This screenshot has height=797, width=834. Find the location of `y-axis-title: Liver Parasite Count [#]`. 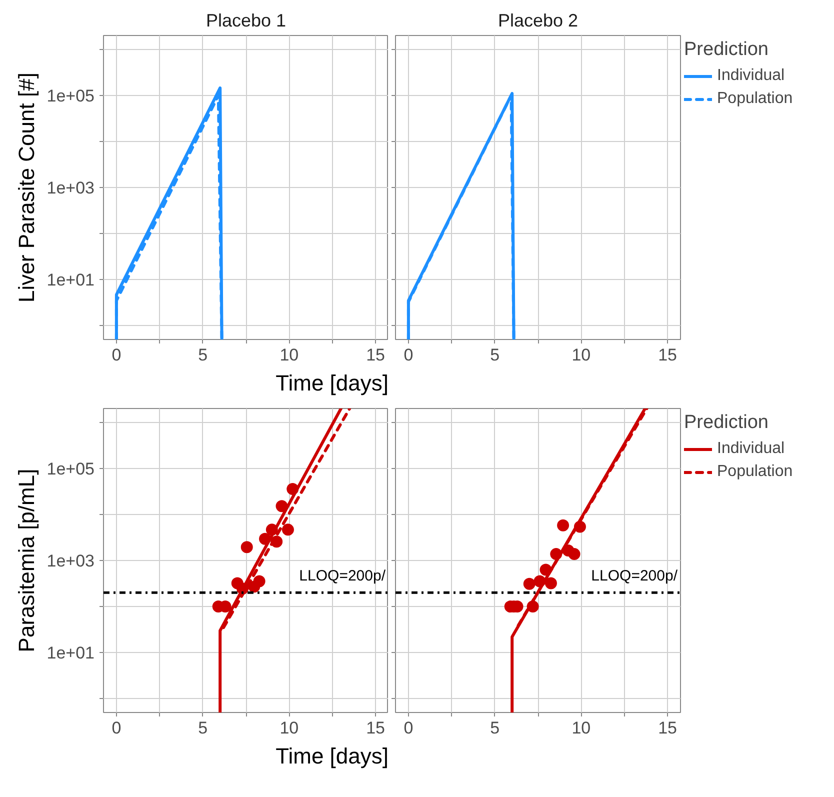

y-axis-title: Liver Parasite Count [#] is located at coordinates (26, 187).